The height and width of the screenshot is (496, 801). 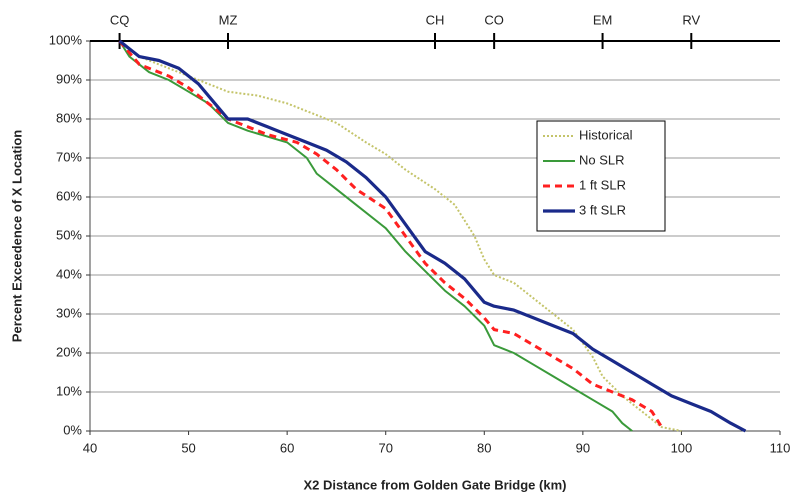 What do you see at coordinates (69, 234) in the screenshot?
I see `y-tick-label: 50%` at bounding box center [69, 234].